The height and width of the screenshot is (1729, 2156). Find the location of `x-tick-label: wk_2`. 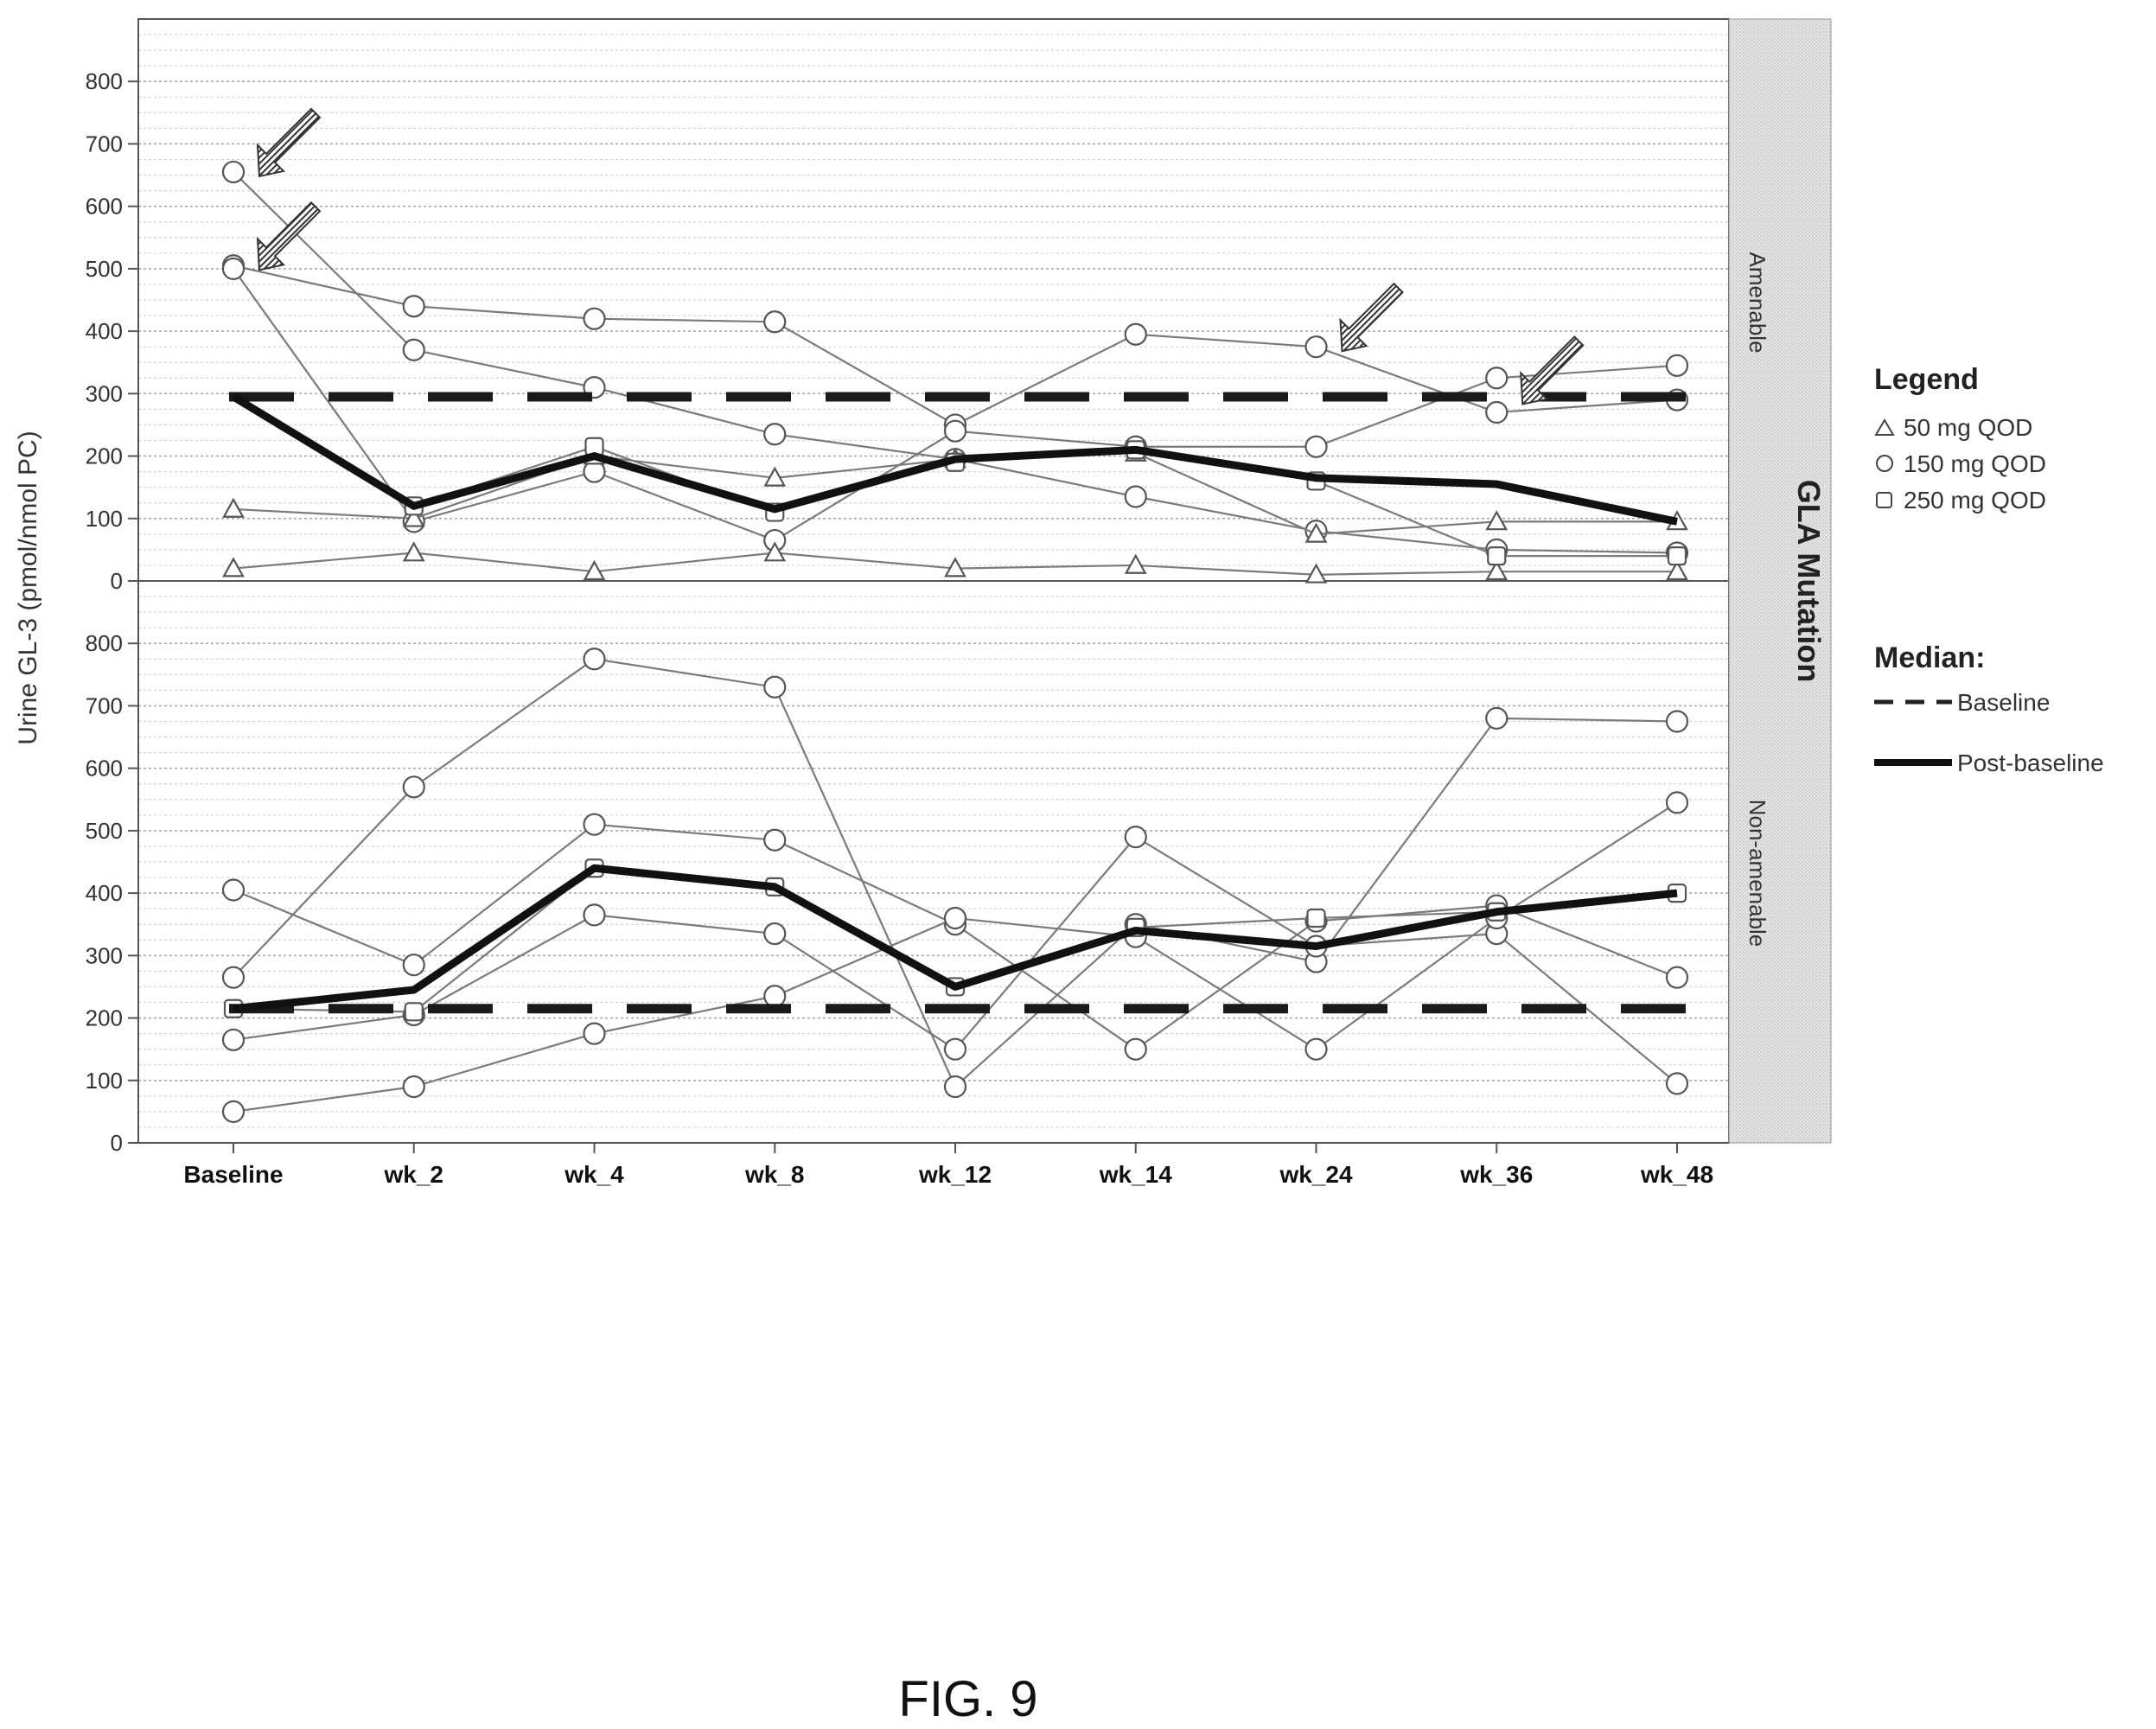

x-tick-label: wk_2 is located at coordinates (414, 1175).